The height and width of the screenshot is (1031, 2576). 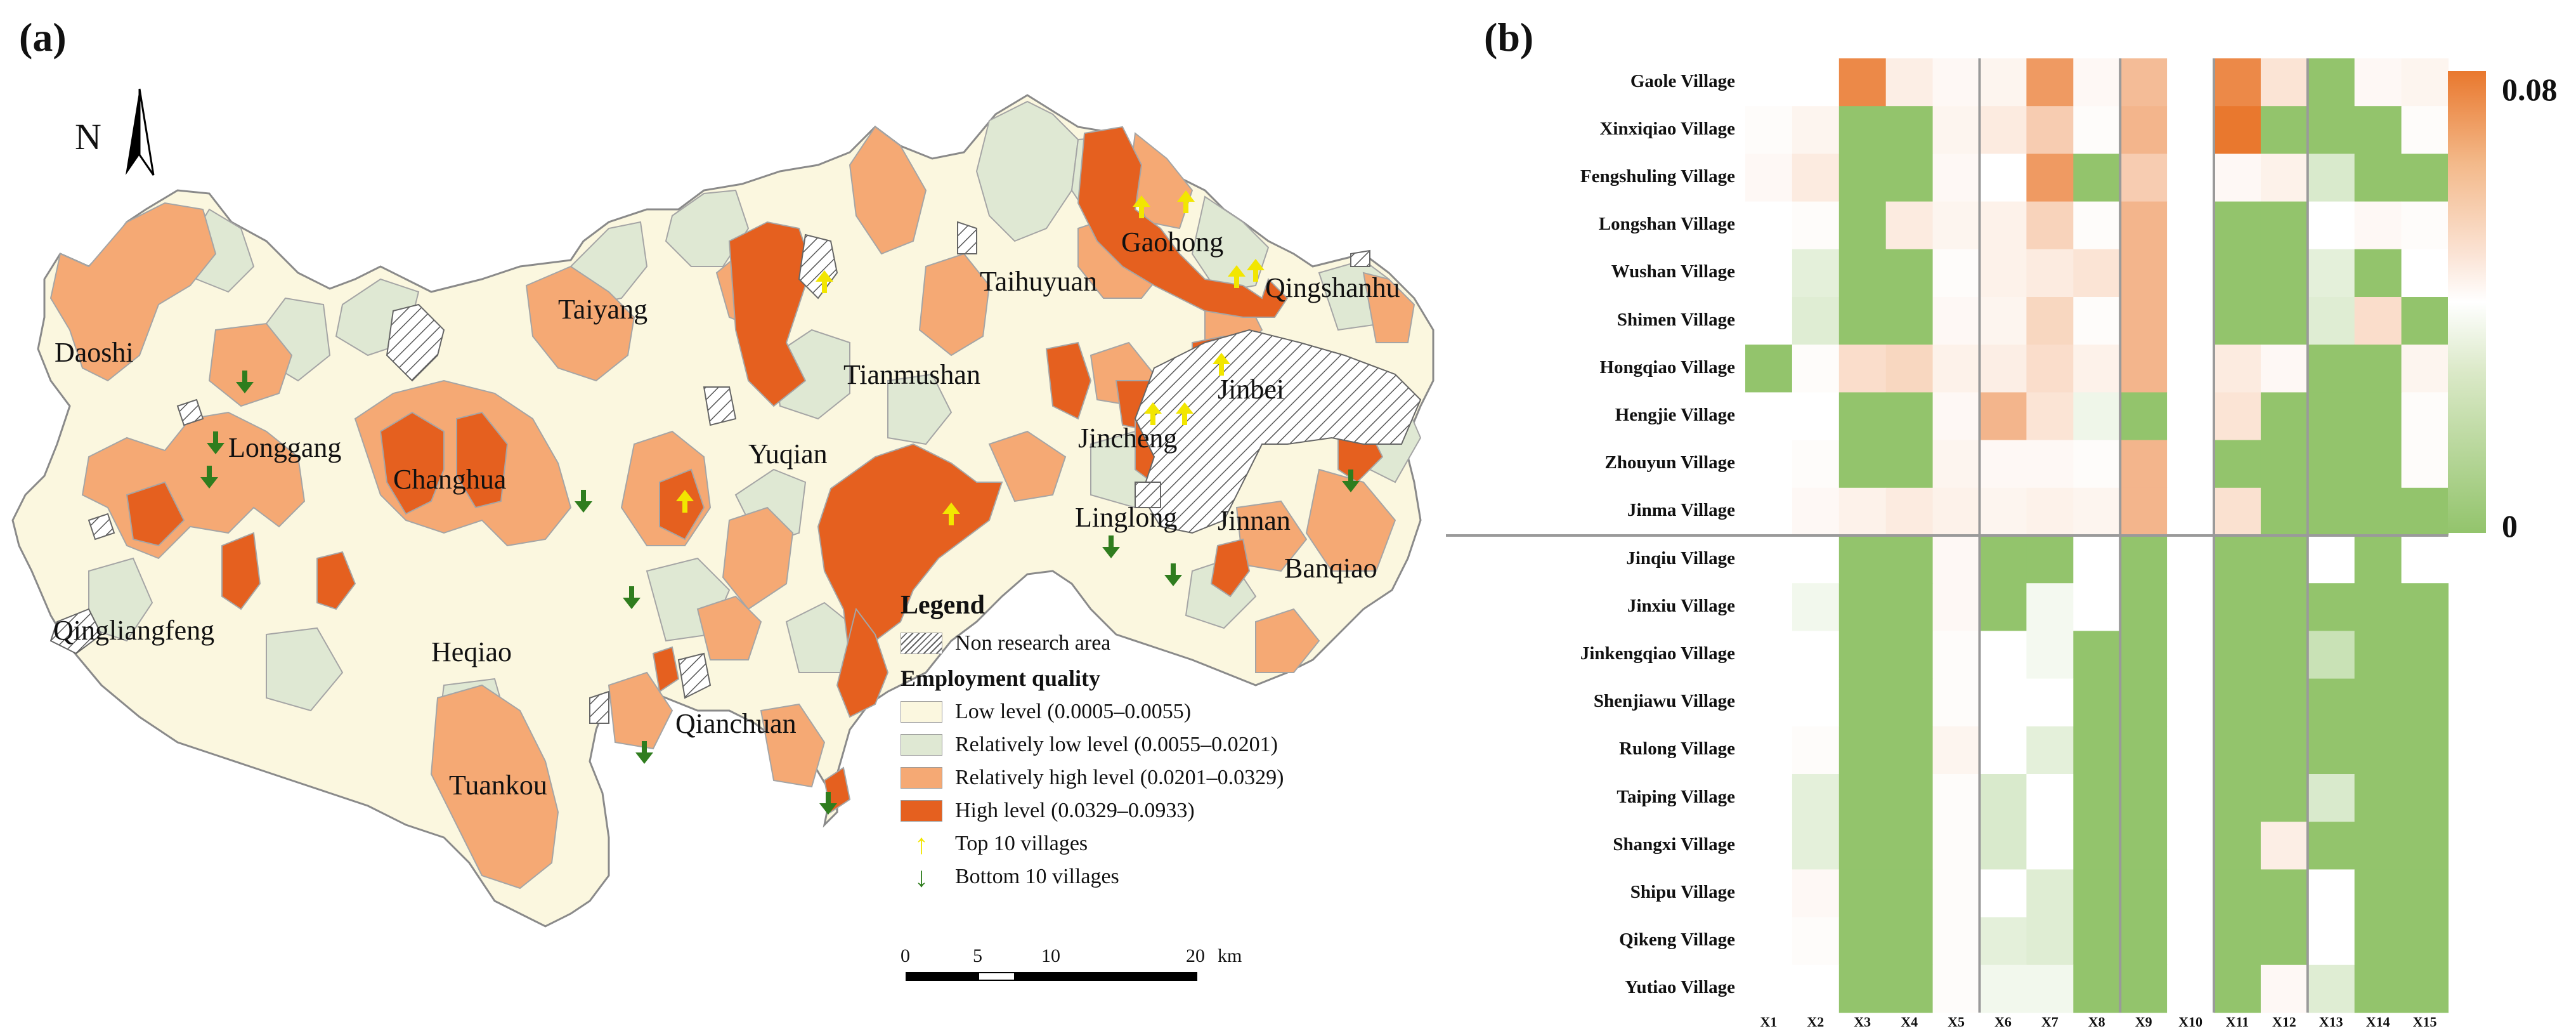 What do you see at coordinates (2530, 89) in the screenshot?
I see `colorbar-max-label: 0.08` at bounding box center [2530, 89].